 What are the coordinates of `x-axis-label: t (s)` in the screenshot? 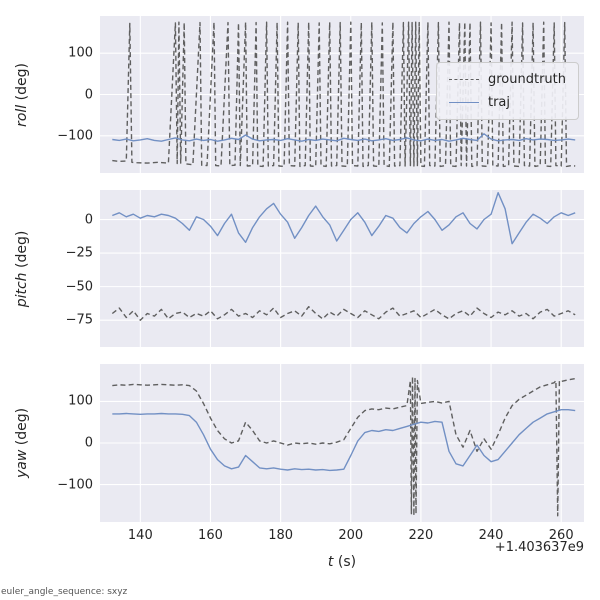 It's located at (342, 562).